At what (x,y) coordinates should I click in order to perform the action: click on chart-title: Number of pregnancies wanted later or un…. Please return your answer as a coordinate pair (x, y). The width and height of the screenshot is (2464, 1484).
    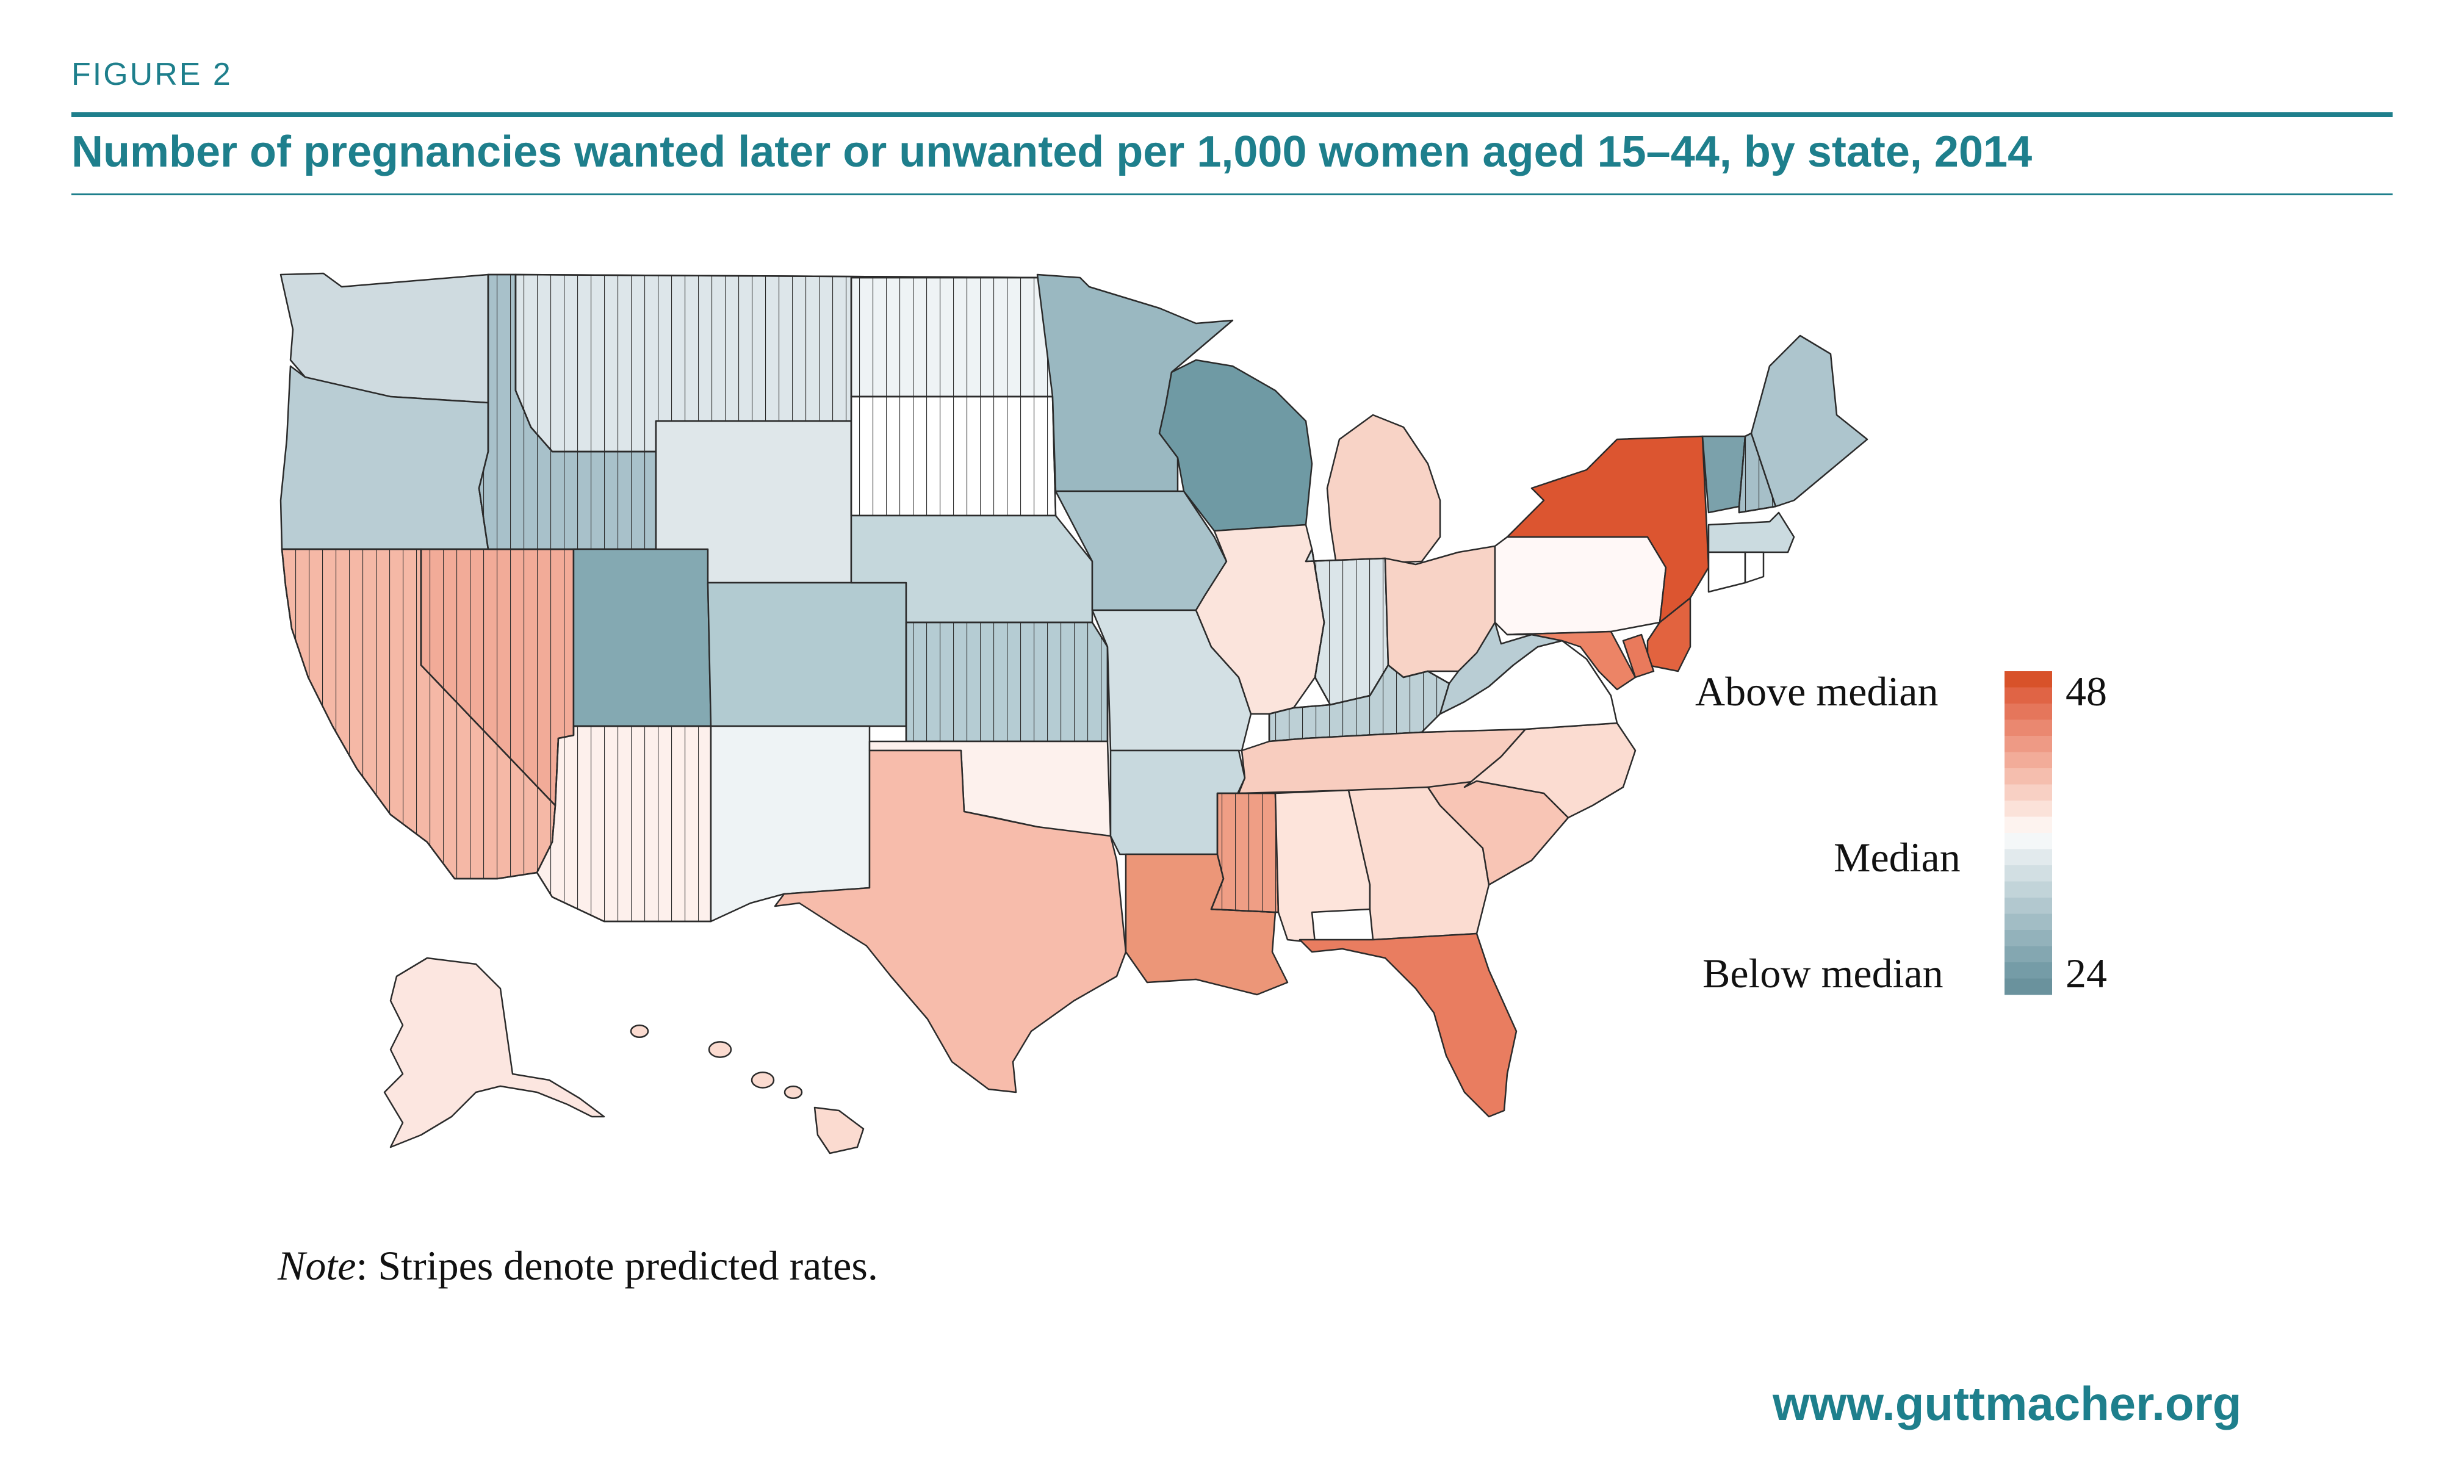
    Looking at the image, I should click on (1052, 152).